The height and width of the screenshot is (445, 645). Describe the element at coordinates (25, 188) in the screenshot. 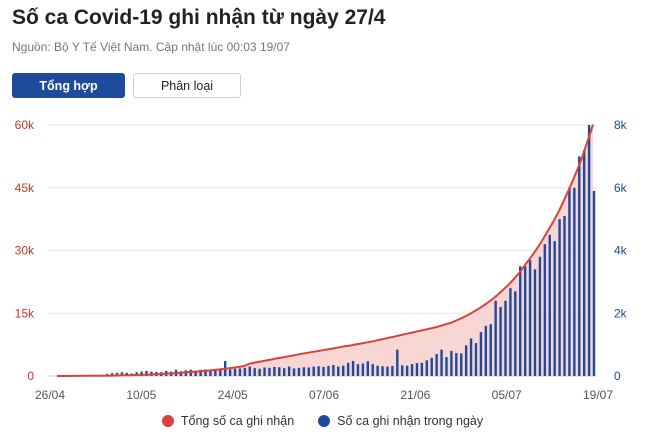

I see `left-tick-label: 45k` at that location.